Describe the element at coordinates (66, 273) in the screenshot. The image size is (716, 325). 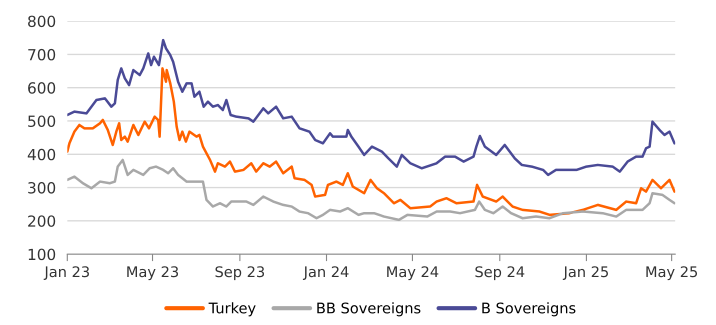
I see `x-tick-label: Jan 23` at that location.